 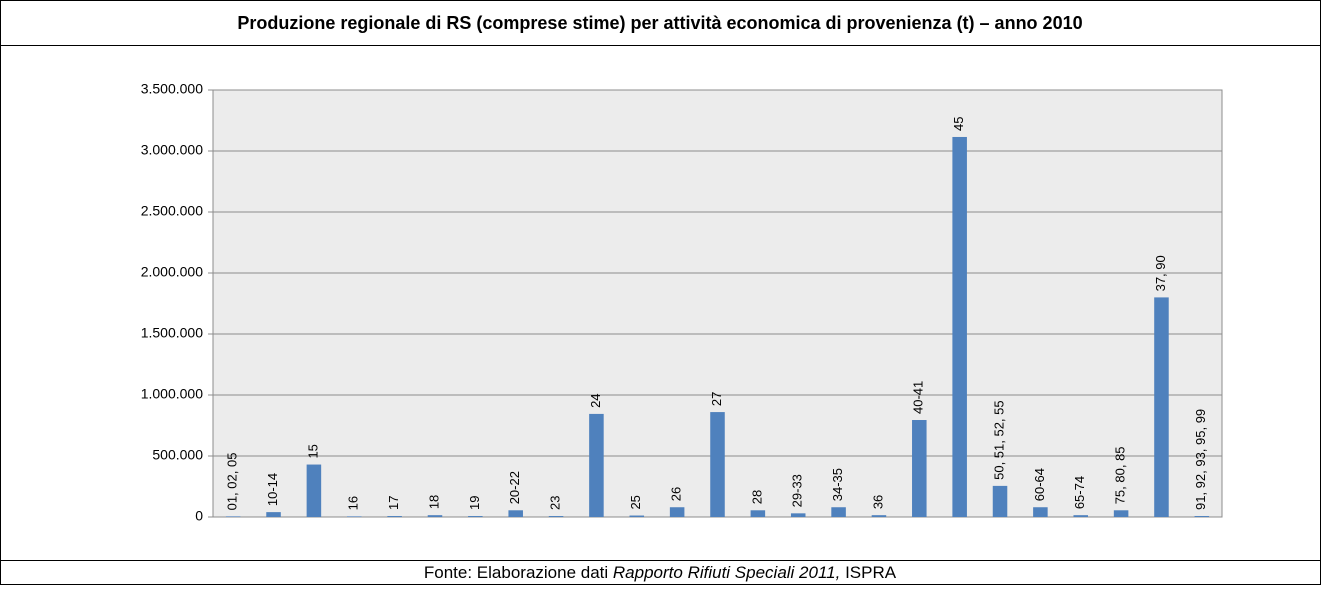 I want to click on data-label: 20-22, so click(x=514, y=487).